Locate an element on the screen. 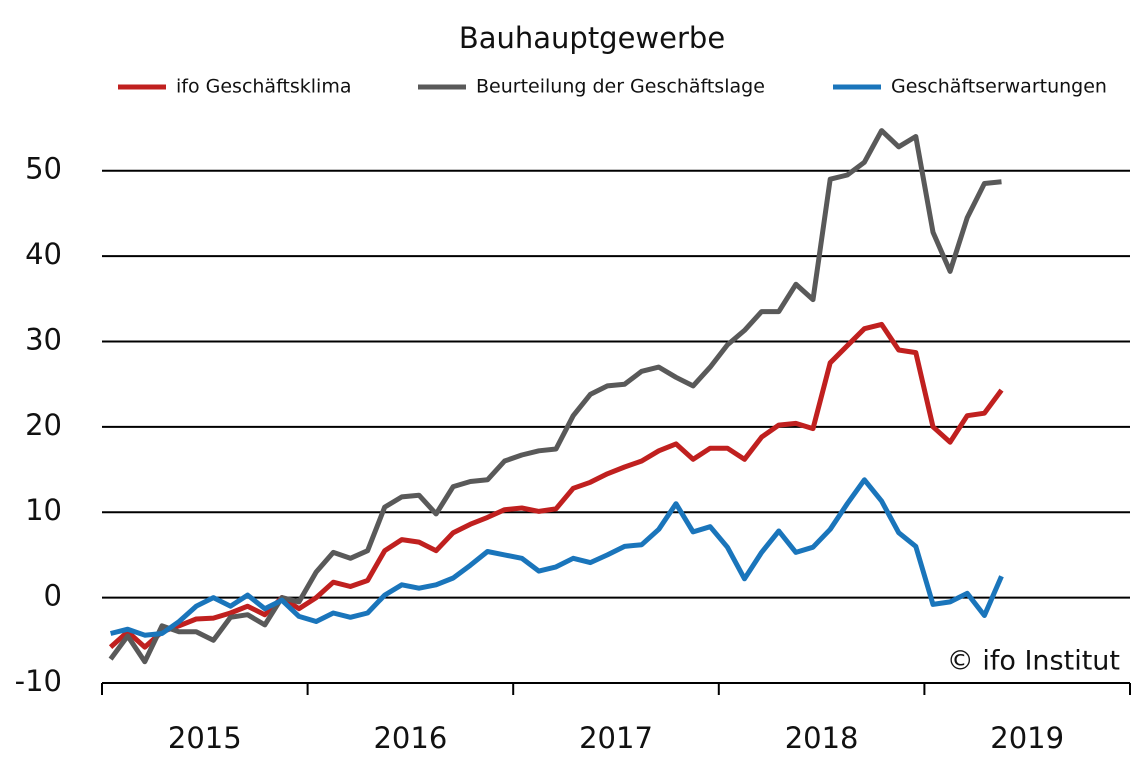 This screenshot has height=765, width=1144. annotation: © ifo Institut is located at coordinates (1033, 661).